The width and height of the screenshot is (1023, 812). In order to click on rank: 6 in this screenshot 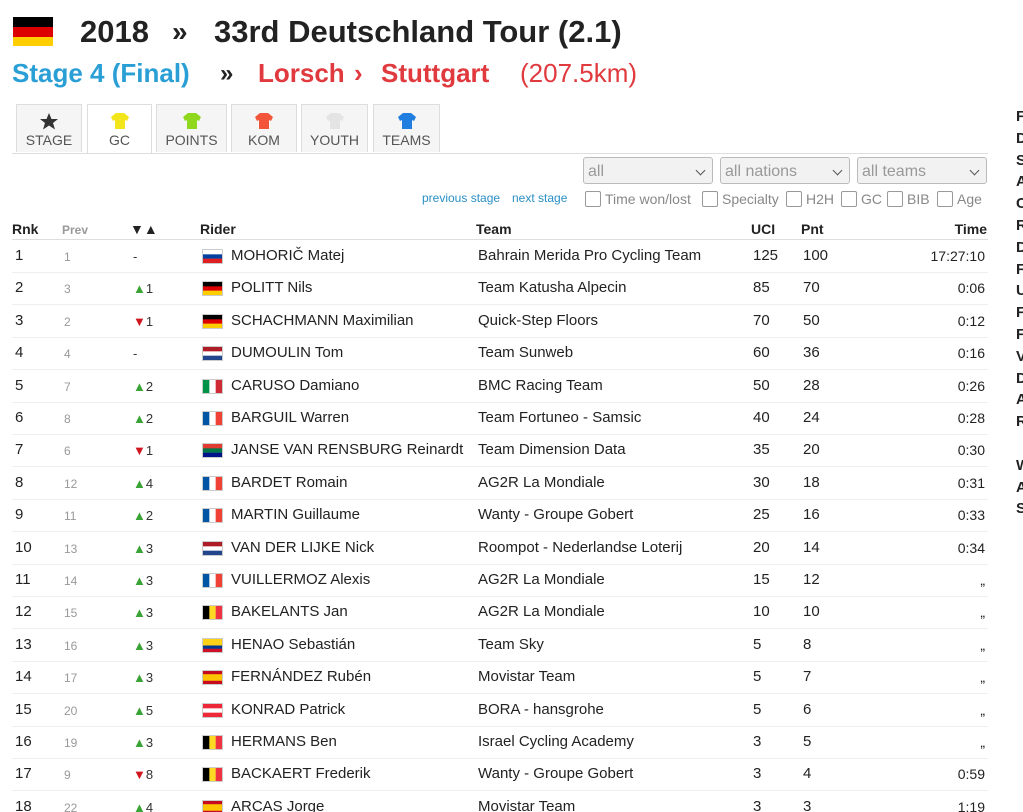, I will do `click(19, 417)`.